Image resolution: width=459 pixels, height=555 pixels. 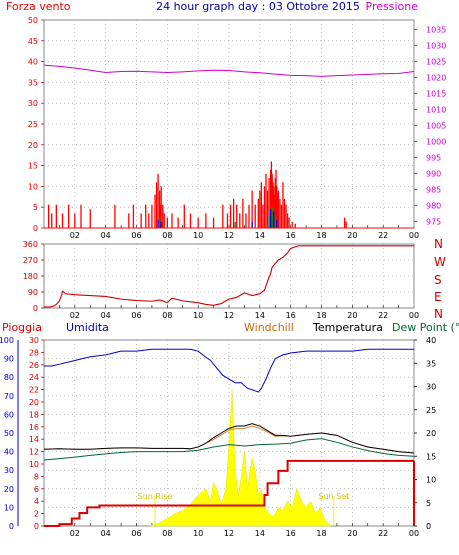 What do you see at coordinates (9, 507) in the screenshot?
I see `humidity-y-tick-label: 10` at bounding box center [9, 507].